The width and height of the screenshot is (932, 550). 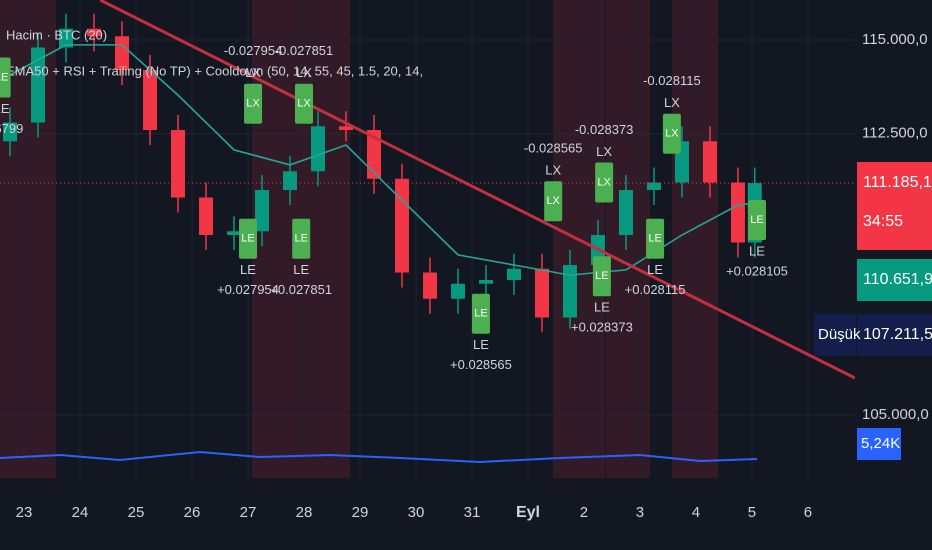 What do you see at coordinates (757, 270) in the screenshot?
I see `signal-text: +0.028105` at bounding box center [757, 270].